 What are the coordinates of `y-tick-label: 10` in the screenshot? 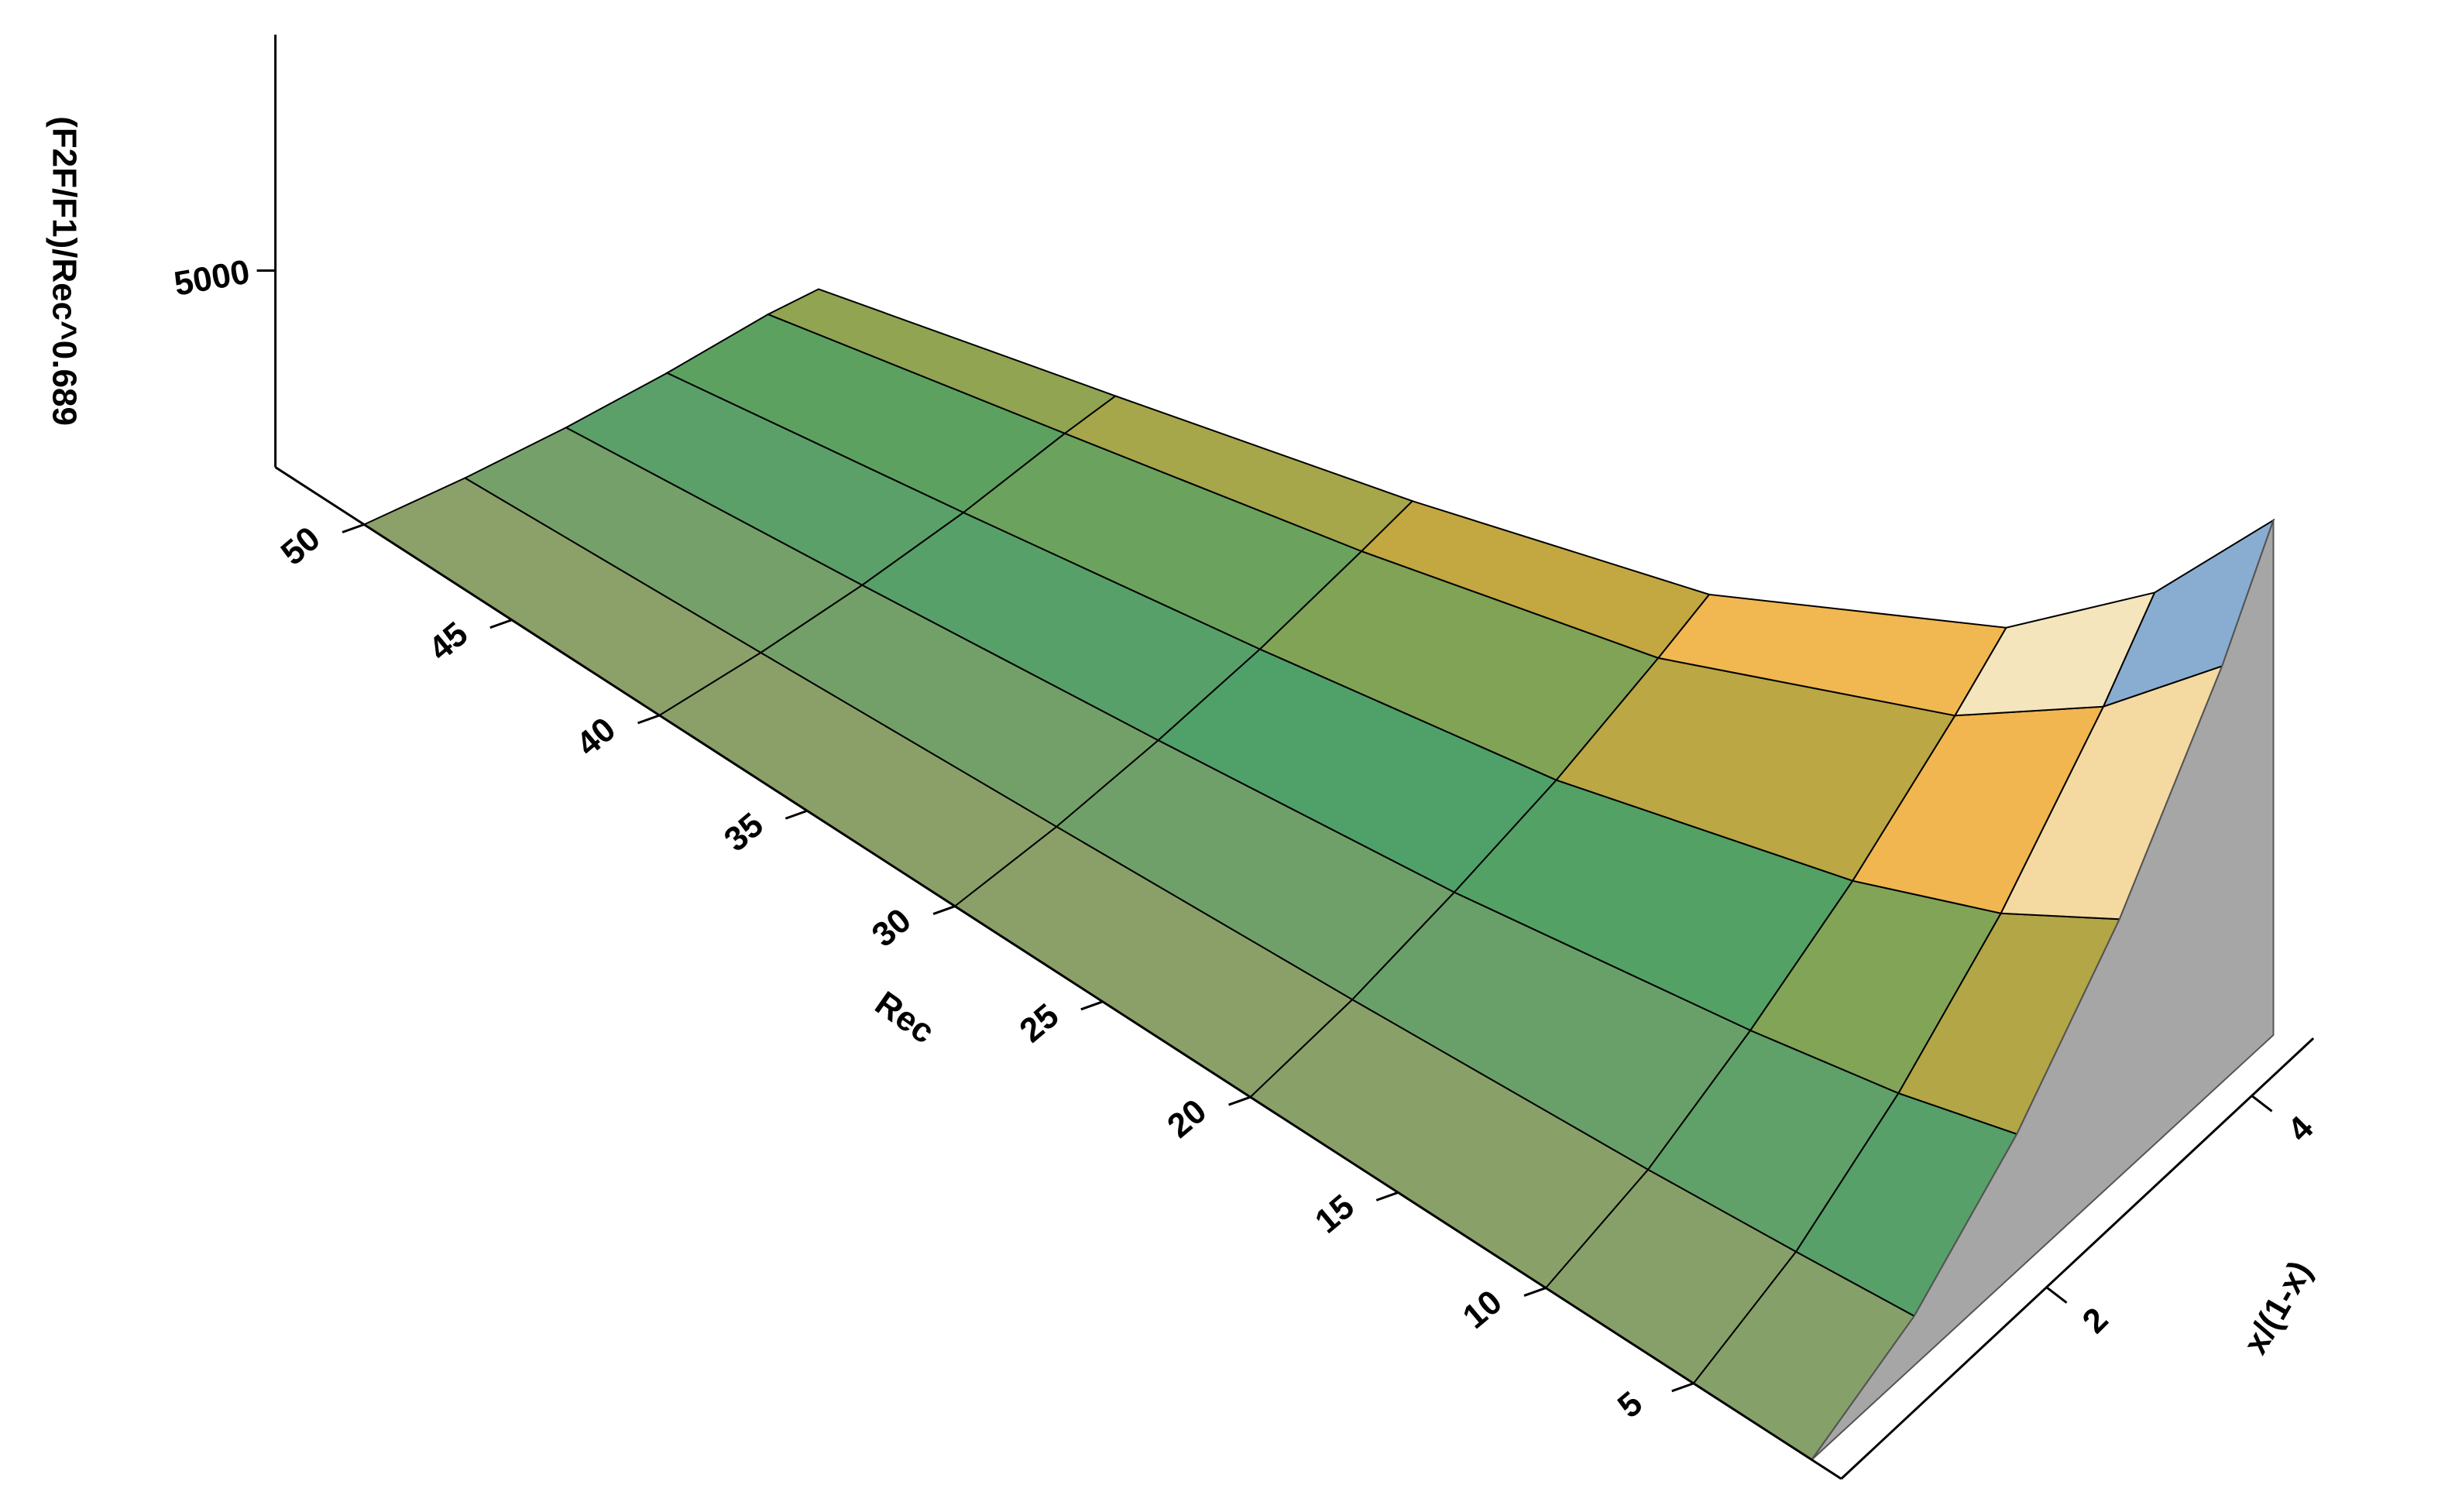 It's located at (1482, 1309).